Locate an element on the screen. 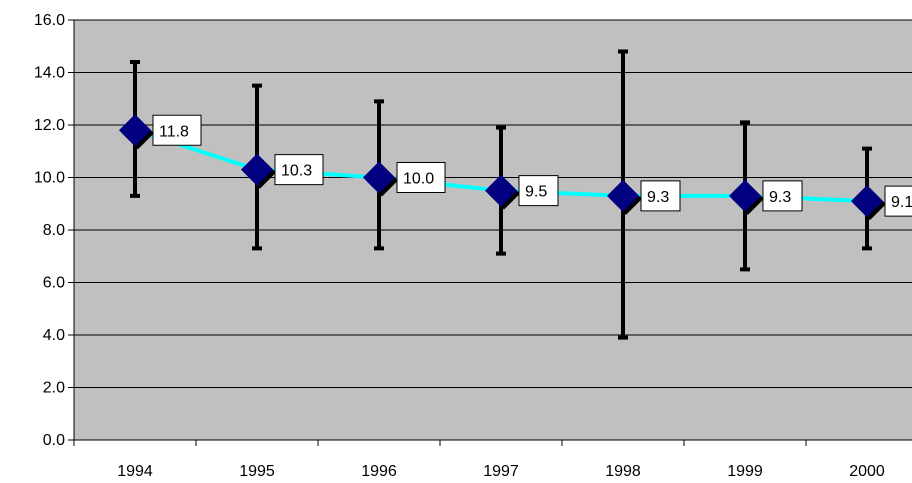 The height and width of the screenshot is (483, 912). y-tick-label: 10.0 is located at coordinates (49, 178).